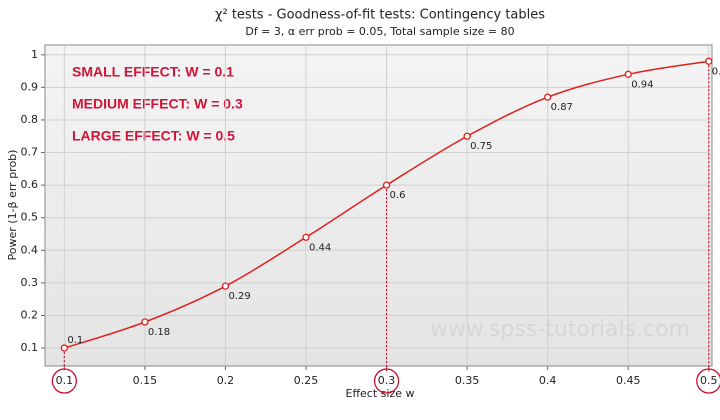  Describe the element at coordinates (716, 71) in the screenshot. I see `value-label: 0.98` at that location.